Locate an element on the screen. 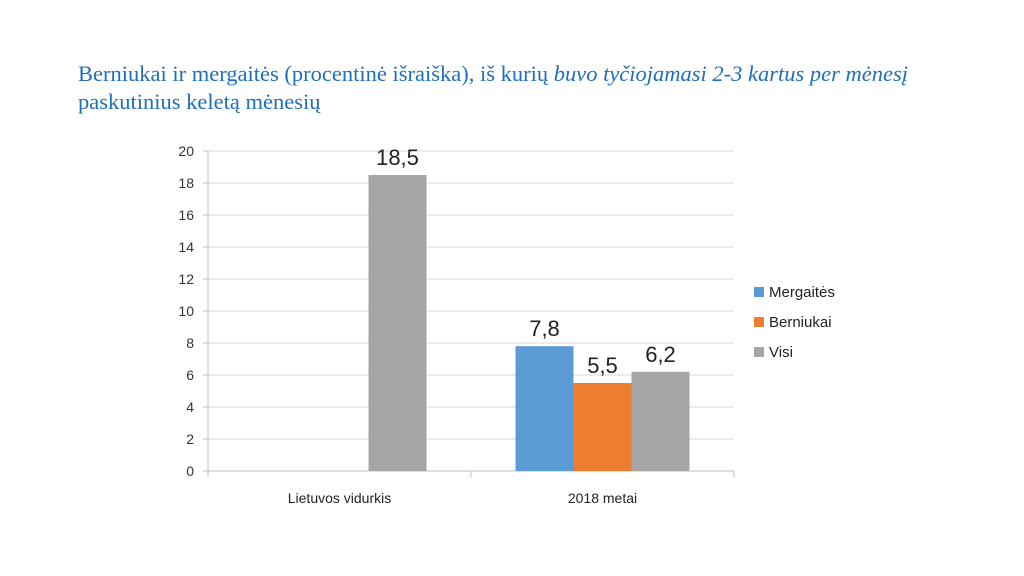  y-tick-label: 12 is located at coordinates (186, 279).